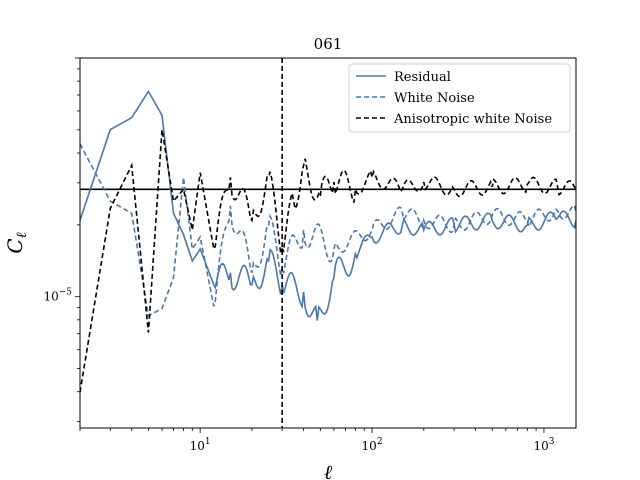  I want to click on y-axis-label: Cℓ, so click(16, 242).